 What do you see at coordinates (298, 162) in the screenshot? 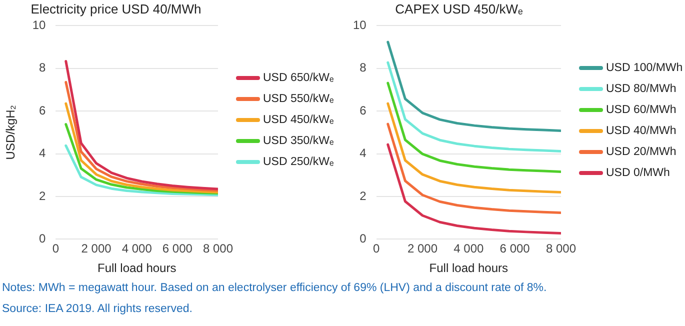
I see `legend-label: USD 250/kWₑ` at bounding box center [298, 162].